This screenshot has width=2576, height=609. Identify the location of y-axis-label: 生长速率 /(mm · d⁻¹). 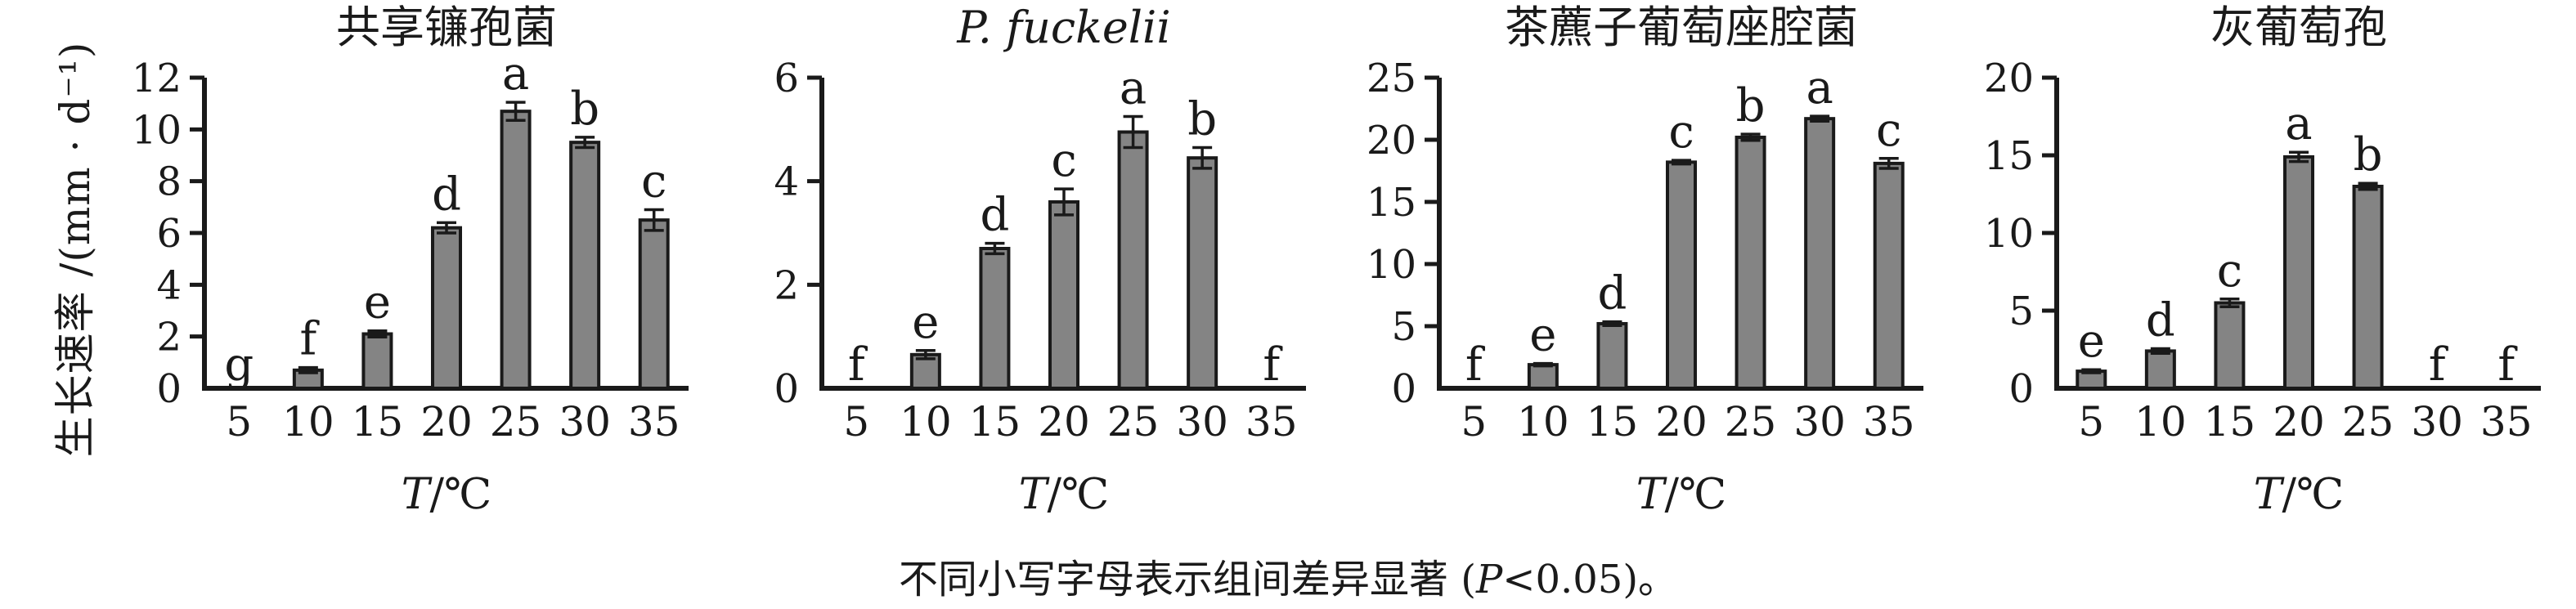
(72, 250).